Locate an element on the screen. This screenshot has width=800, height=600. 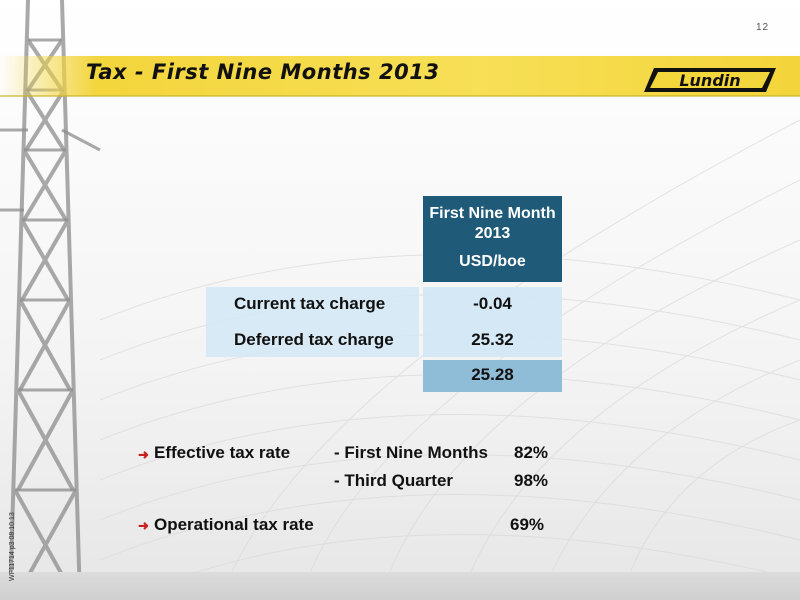
row-label-current-tax: Current tax charge is located at coordinates (310, 303).